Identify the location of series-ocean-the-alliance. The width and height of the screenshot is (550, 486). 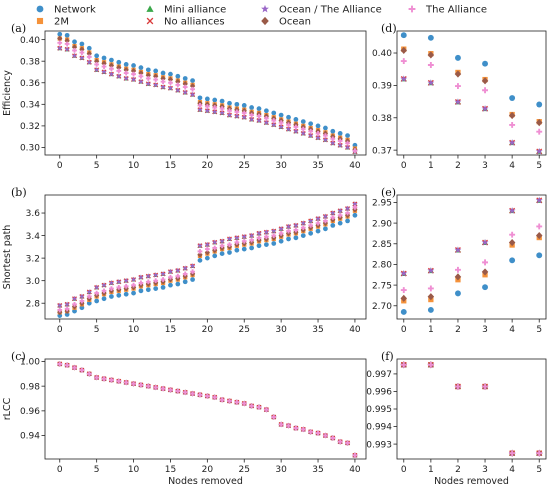
(207, 254).